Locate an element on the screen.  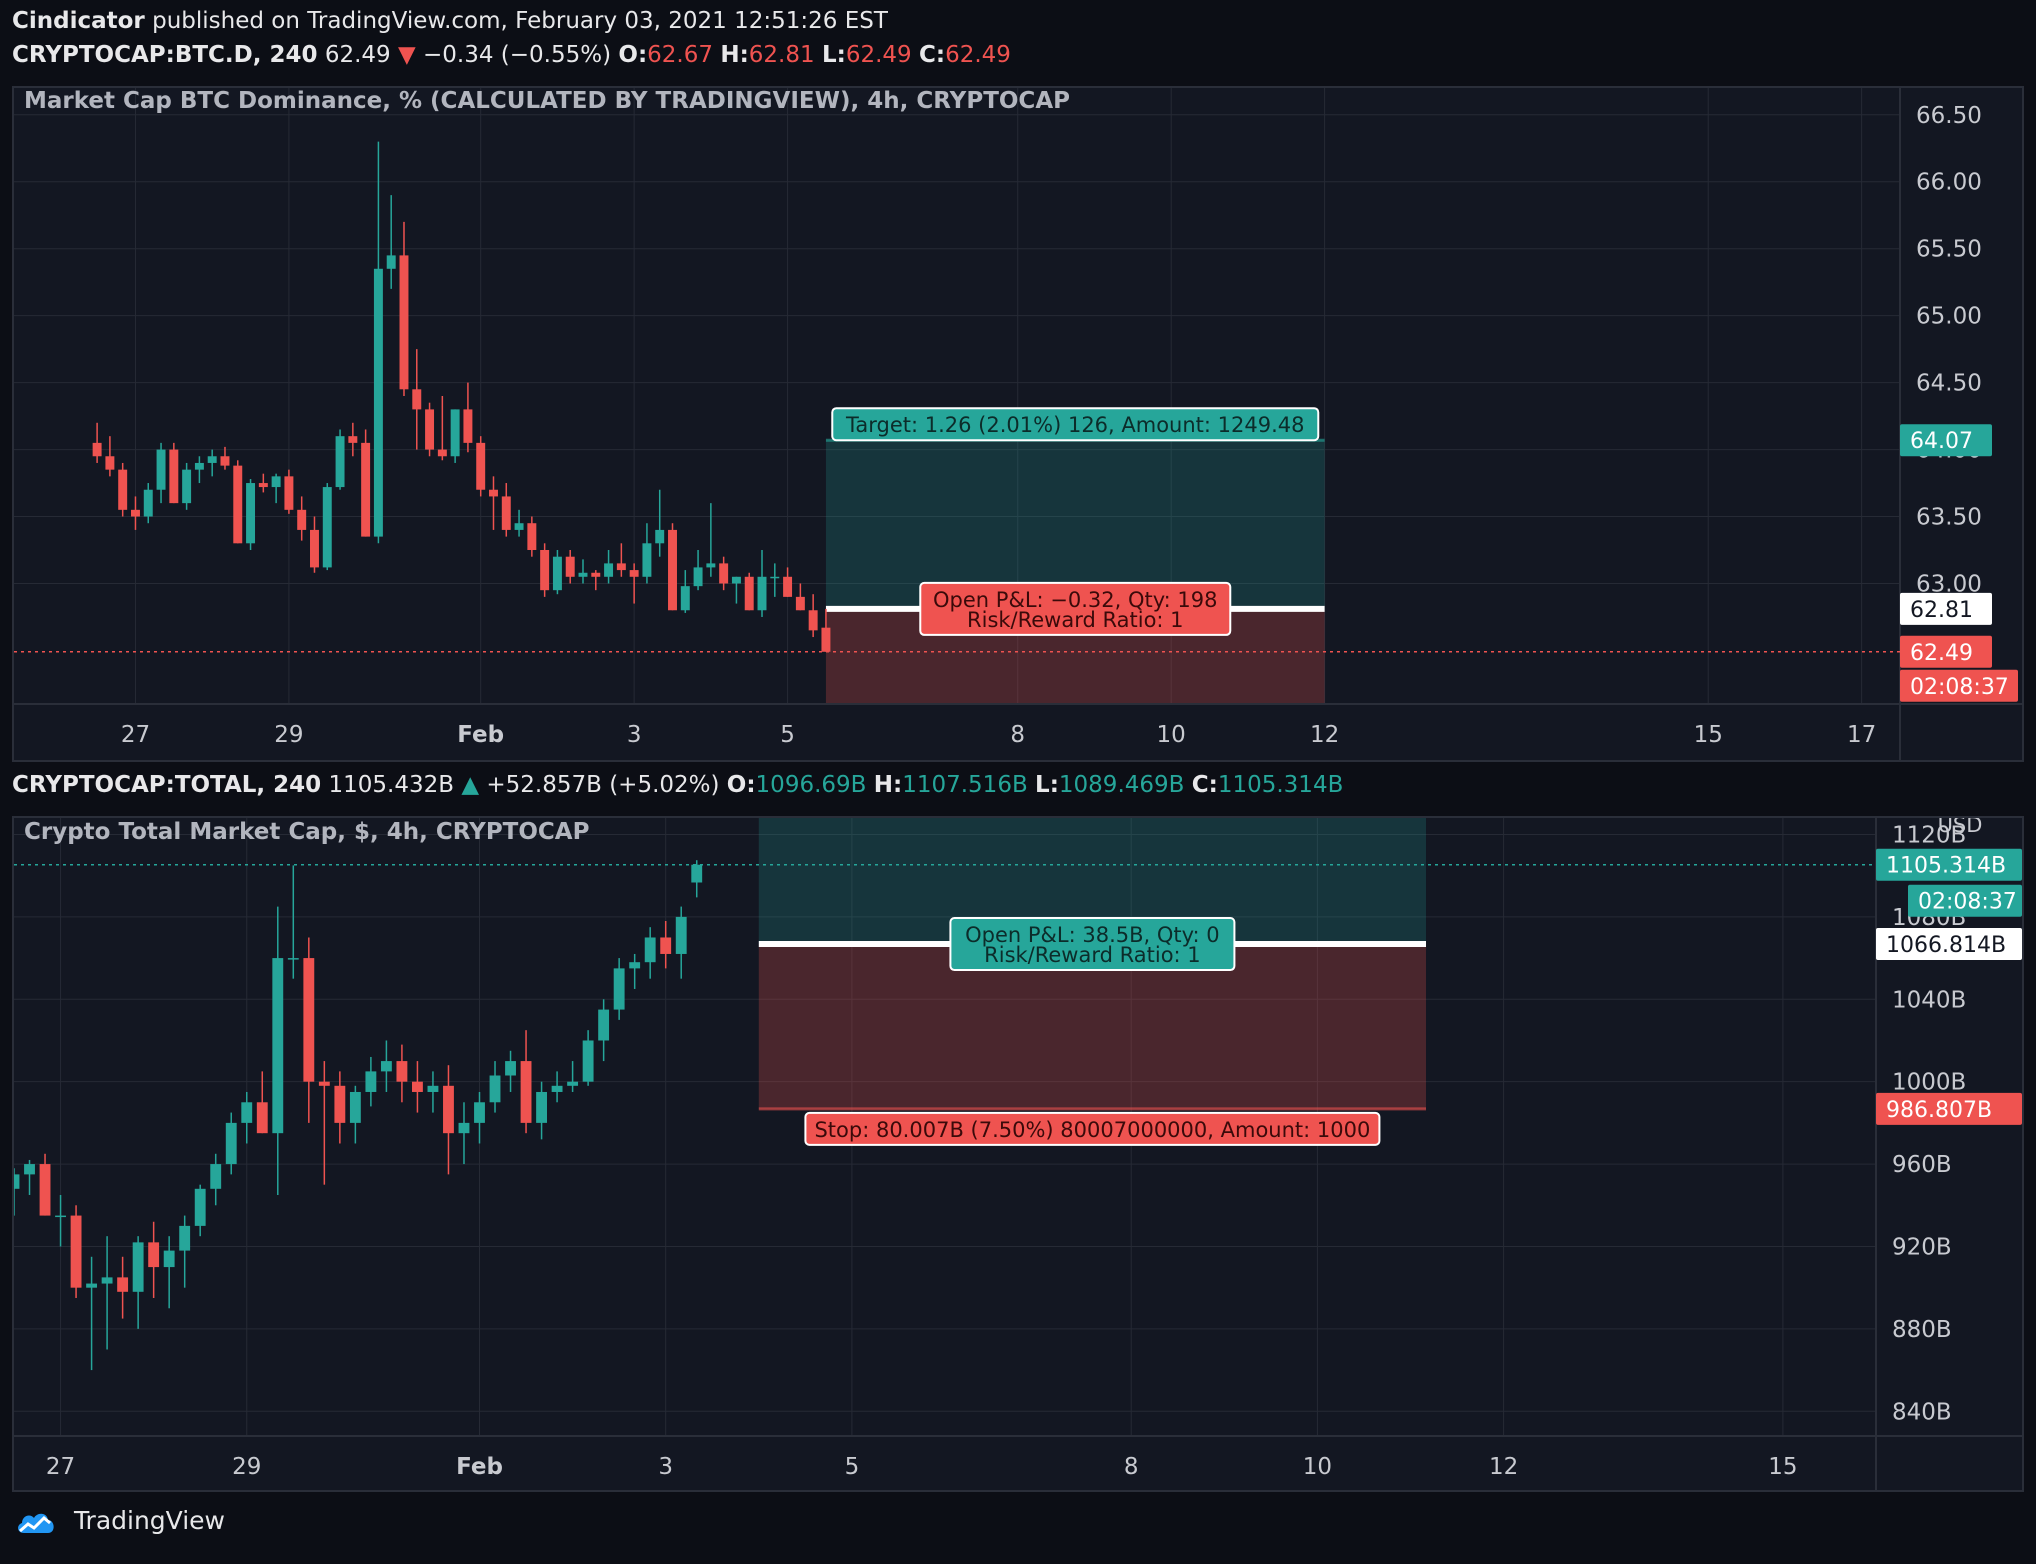
price-tick-label: 840B is located at coordinates (1922, 1412).